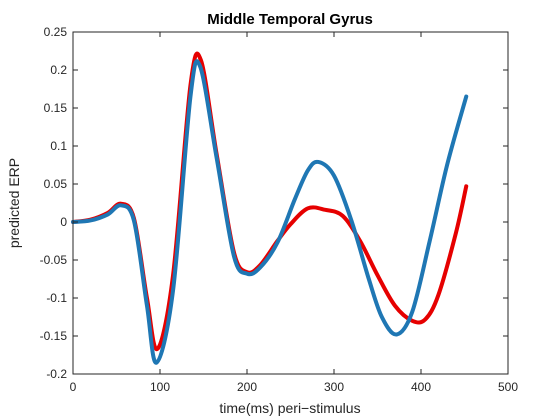 This screenshot has width=560, height=420. What do you see at coordinates (56, 184) in the screenshot?
I see `y-tick-label: 0.05` at bounding box center [56, 184].